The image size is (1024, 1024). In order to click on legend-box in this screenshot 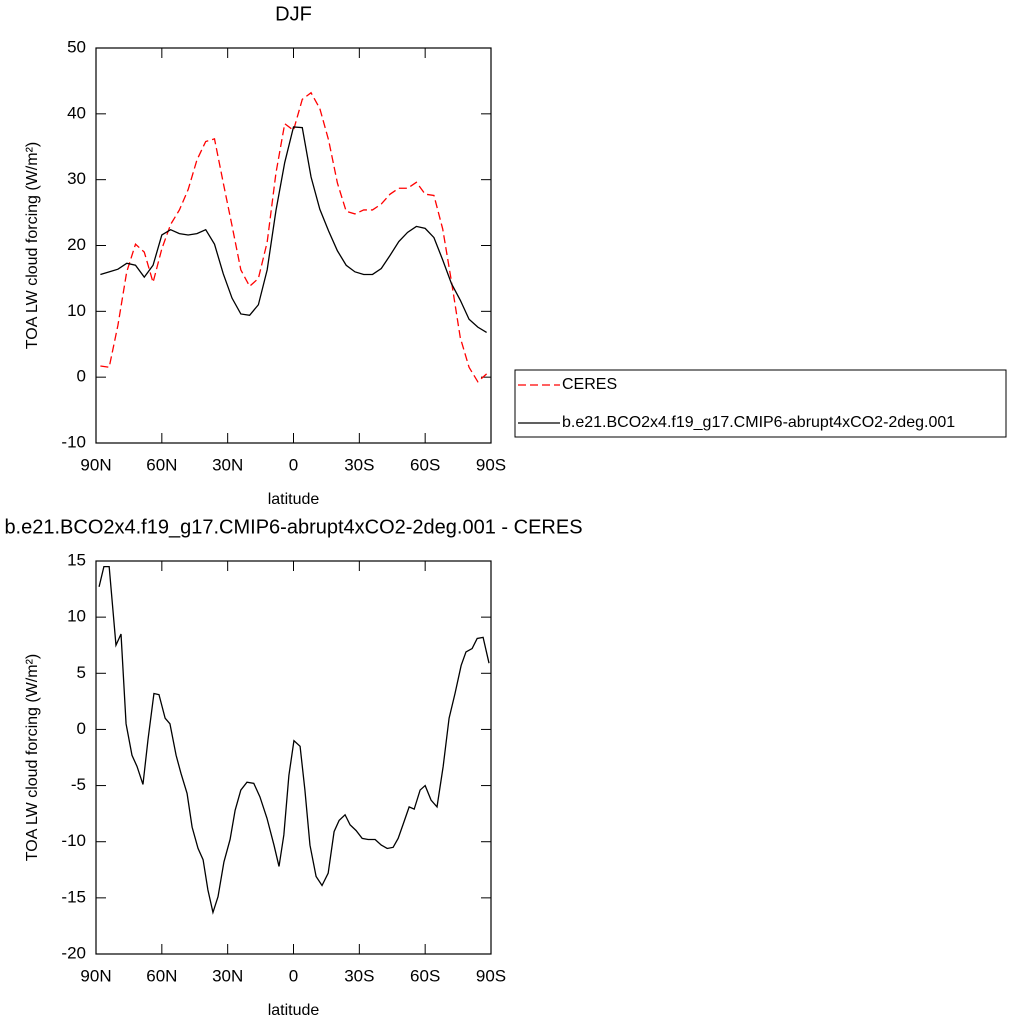, I will do `click(760, 403)`.